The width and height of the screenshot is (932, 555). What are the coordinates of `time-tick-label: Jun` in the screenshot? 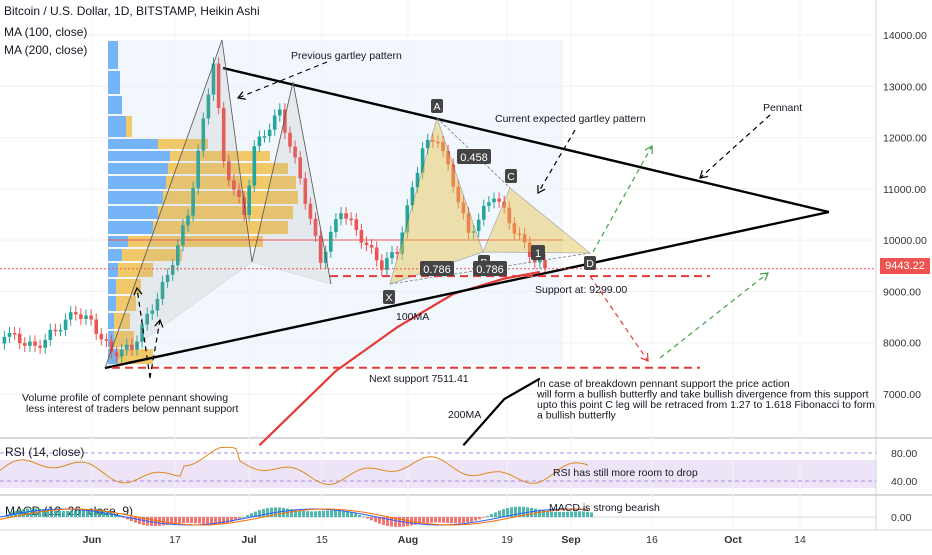 It's located at (92, 540).